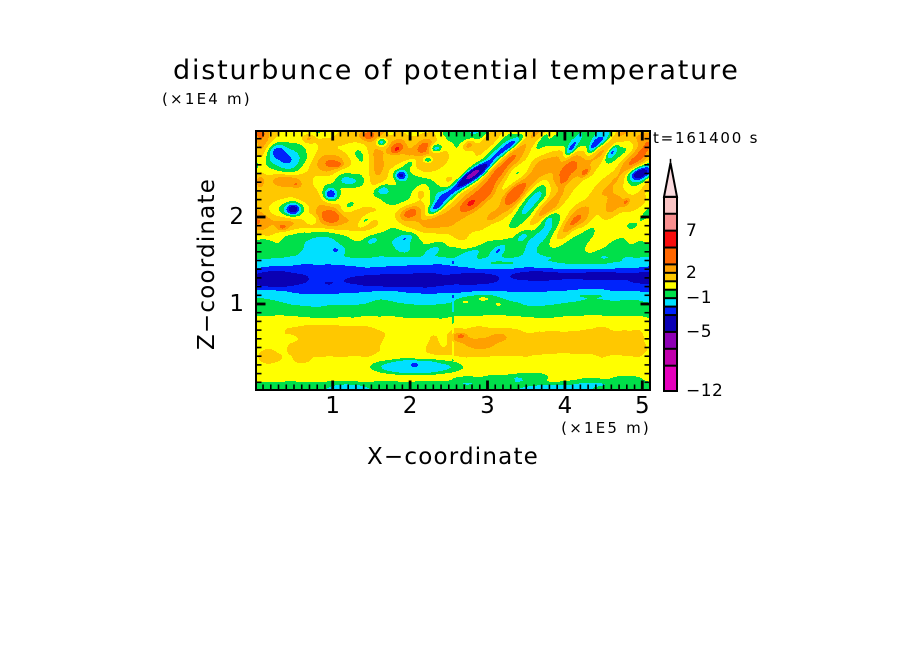 The image size is (904, 654). Describe the element at coordinates (332, 406) in the screenshot. I see `x-tick-label: 1` at that location.